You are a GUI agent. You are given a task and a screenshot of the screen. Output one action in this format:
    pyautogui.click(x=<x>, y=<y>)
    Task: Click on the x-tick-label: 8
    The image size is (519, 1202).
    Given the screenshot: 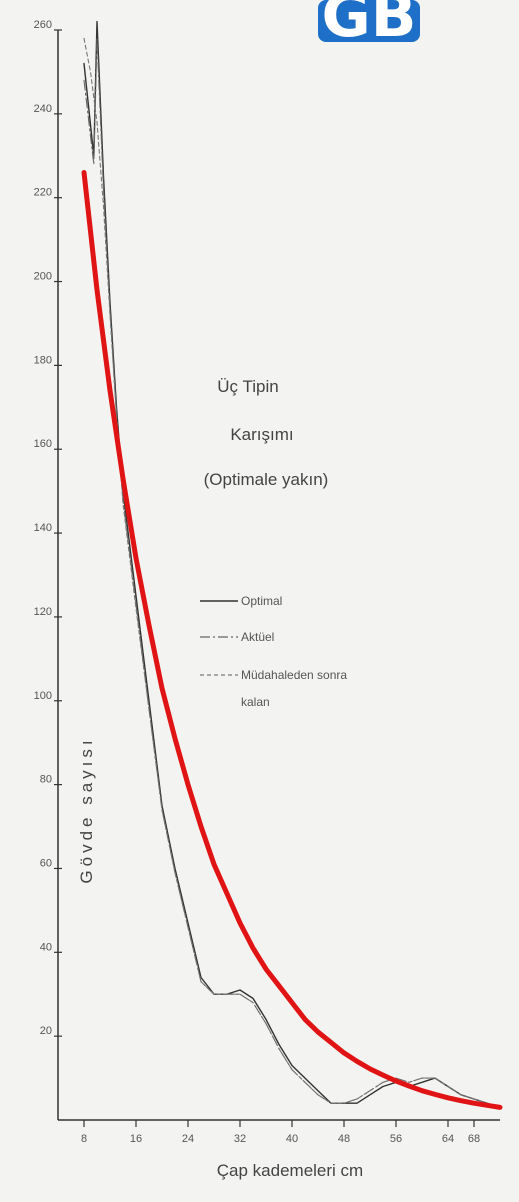 What is the action you would take?
    pyautogui.click(x=84, y=1139)
    